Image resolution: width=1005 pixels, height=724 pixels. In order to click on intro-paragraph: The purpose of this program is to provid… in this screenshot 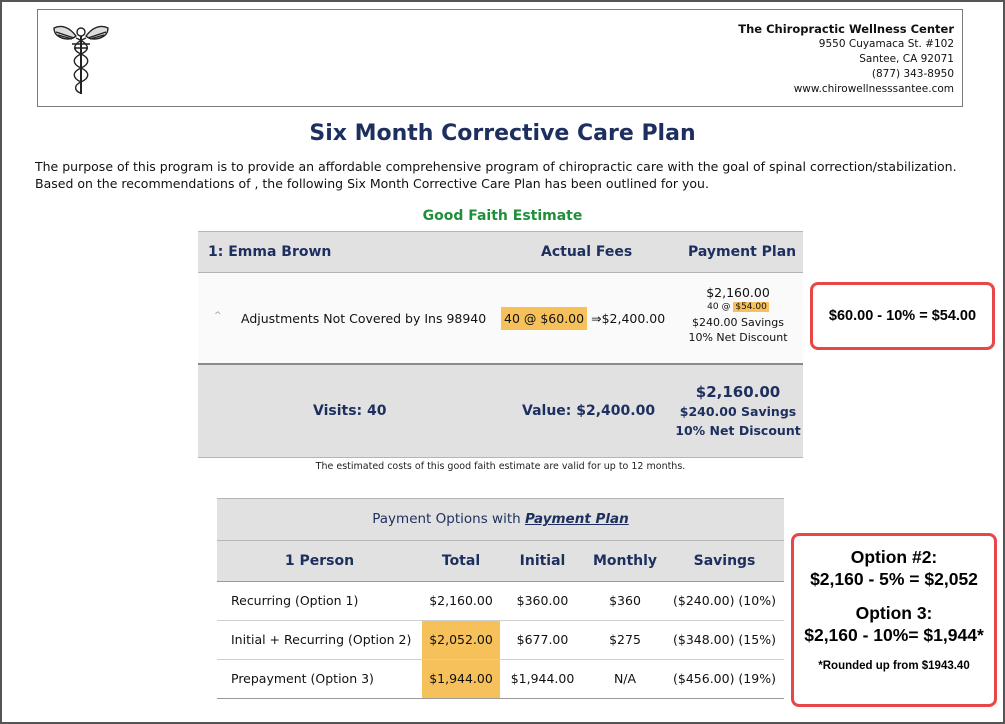, I will do `click(496, 175)`.